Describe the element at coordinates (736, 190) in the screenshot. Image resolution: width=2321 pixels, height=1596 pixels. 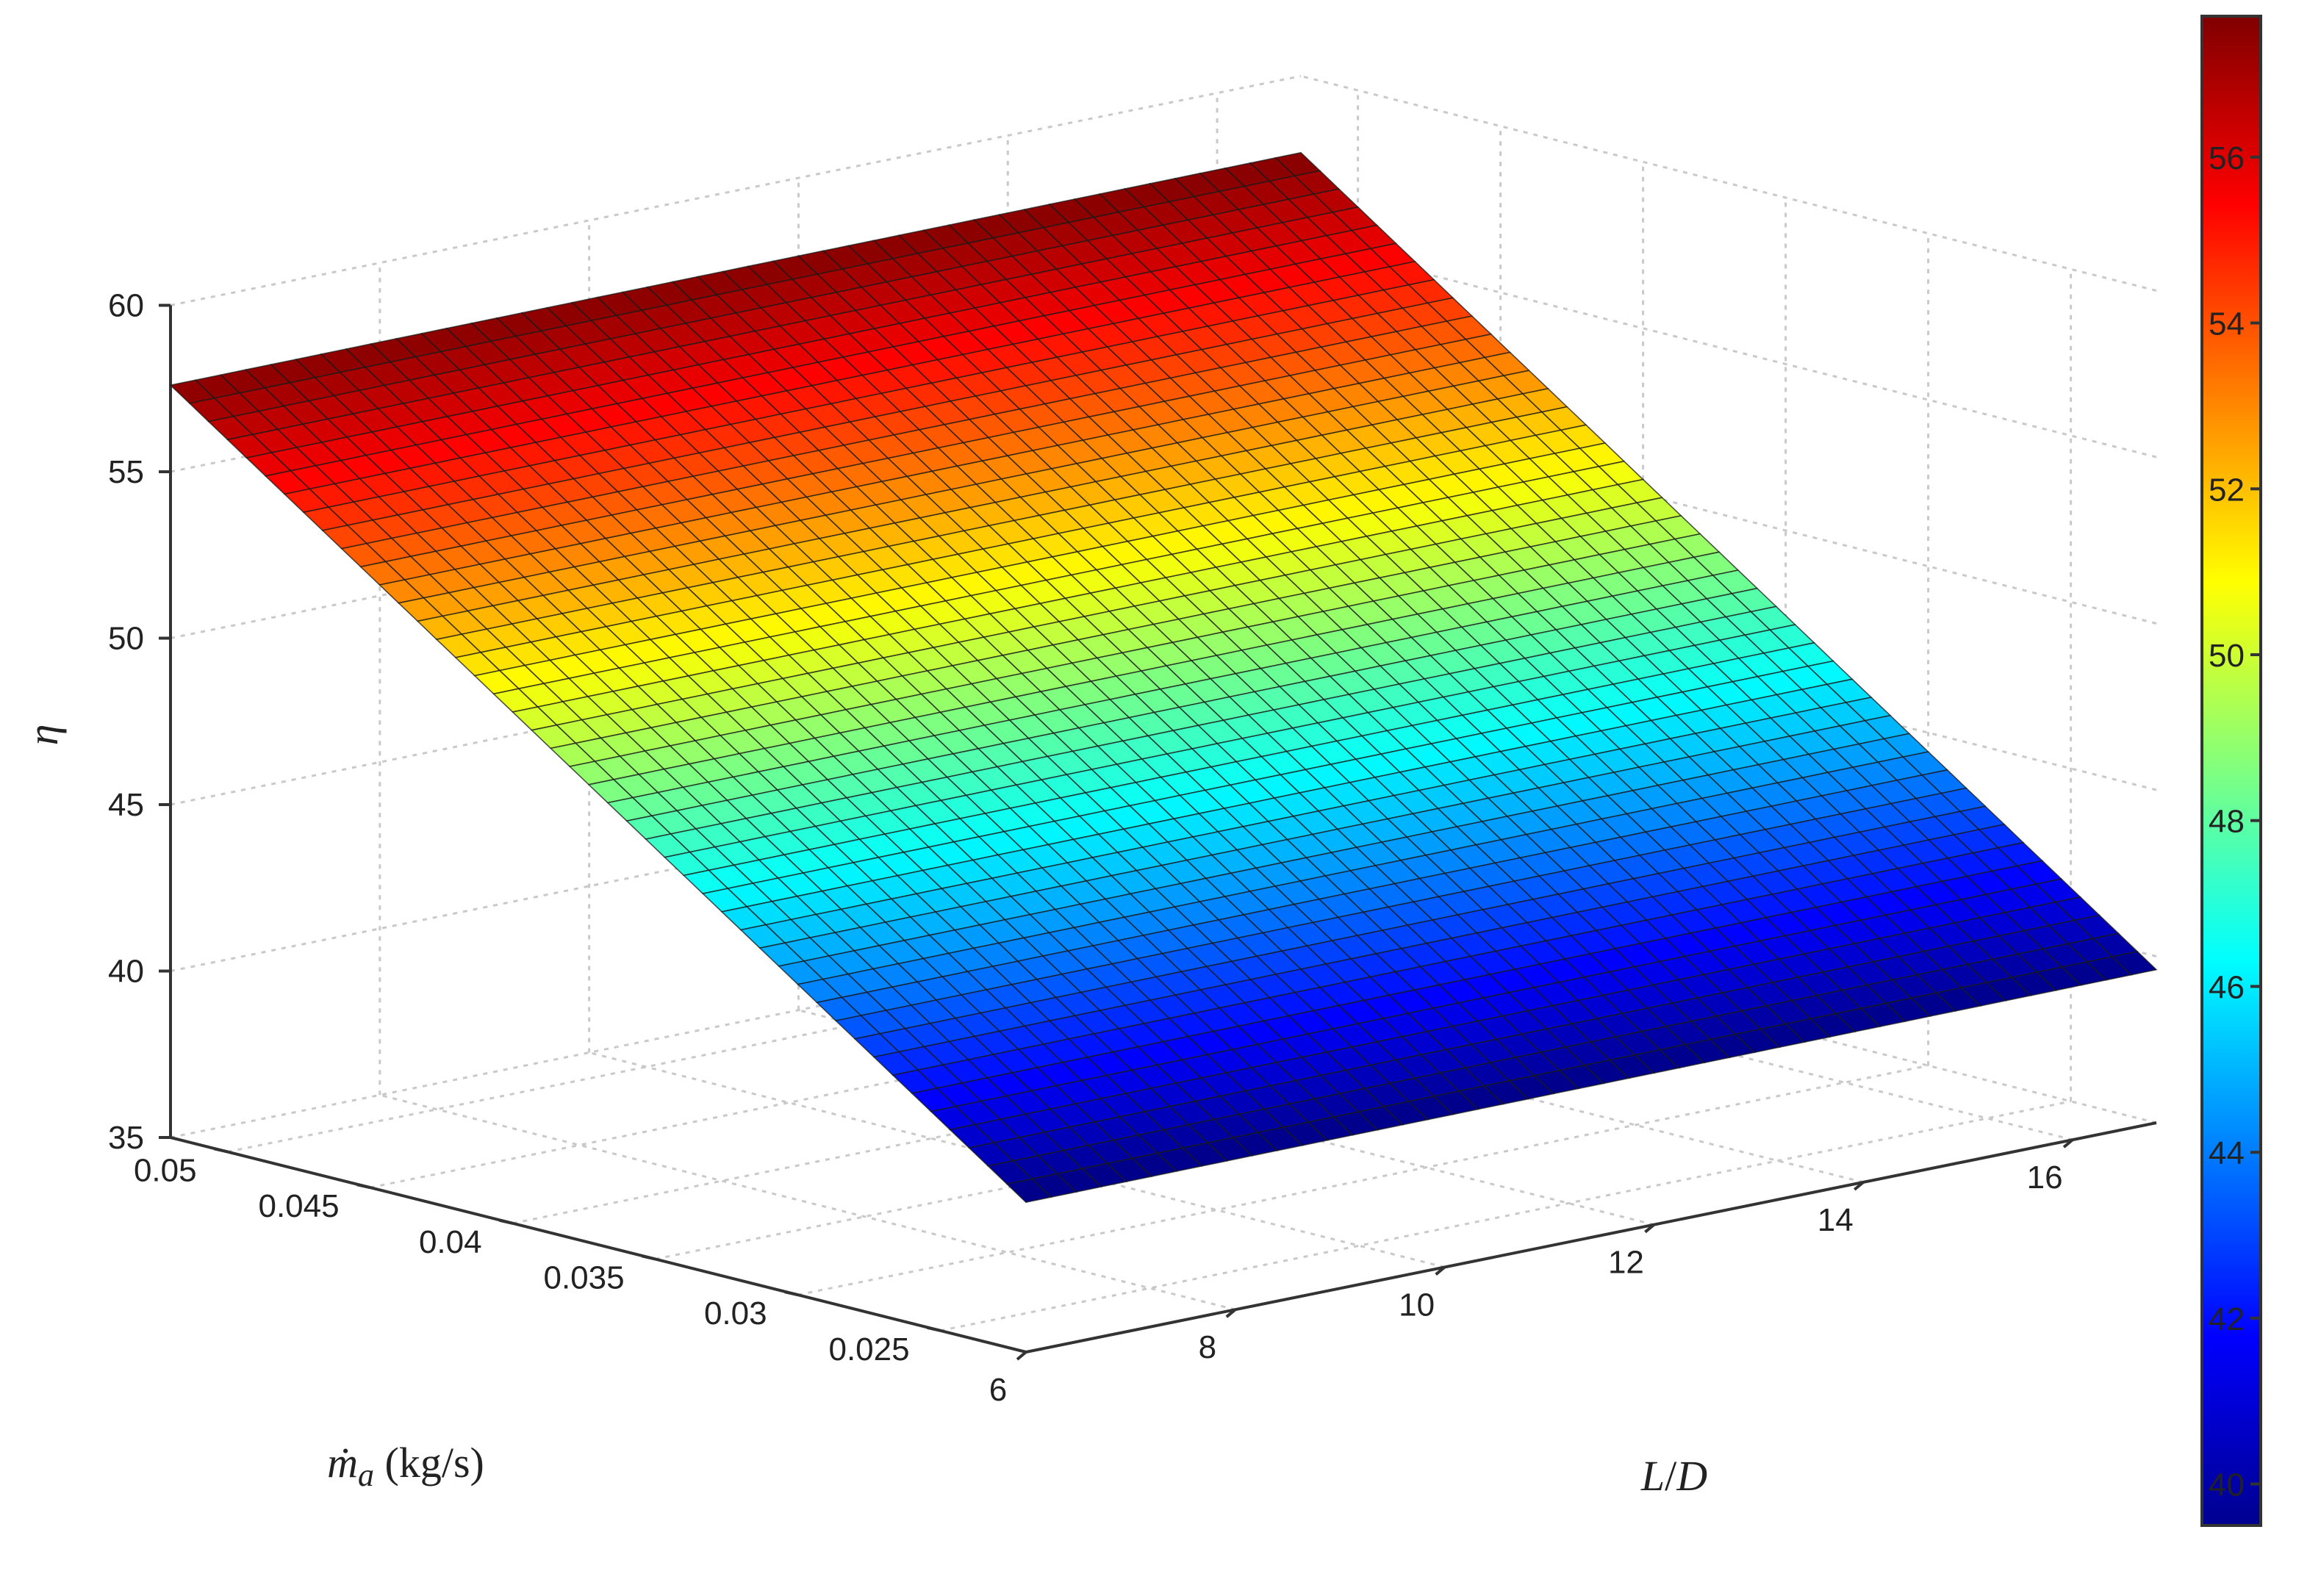
I see `grid-line-back-z` at that location.